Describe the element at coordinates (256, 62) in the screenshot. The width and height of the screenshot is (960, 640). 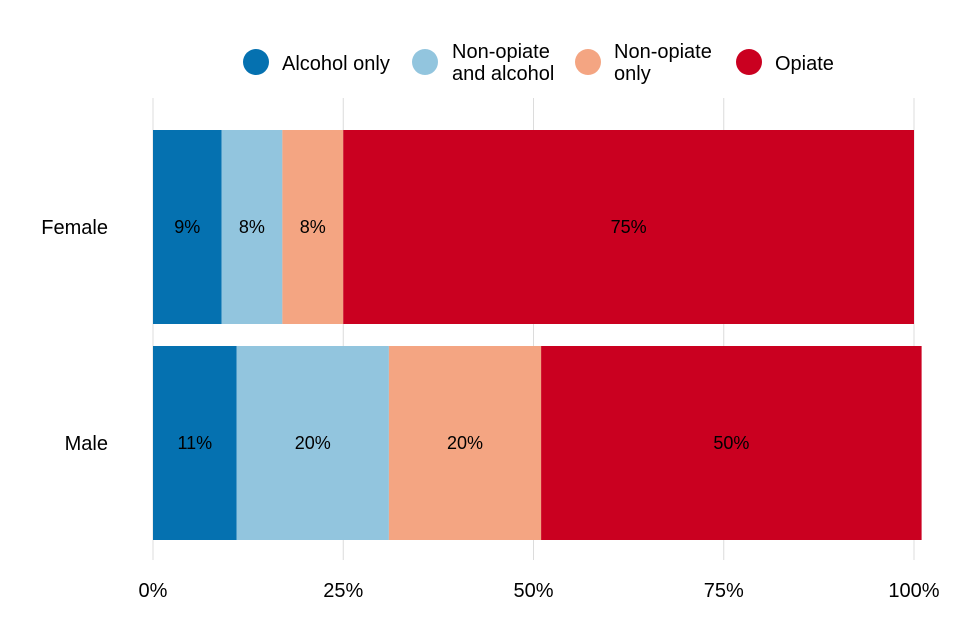
I see `legend-swatch-alcohol-only` at that location.